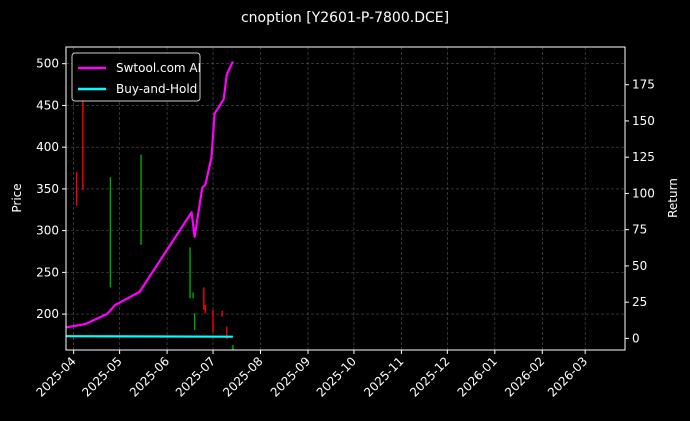 This screenshot has height=421, width=690. I want to click on y-tick-label: 400, so click(47, 147).